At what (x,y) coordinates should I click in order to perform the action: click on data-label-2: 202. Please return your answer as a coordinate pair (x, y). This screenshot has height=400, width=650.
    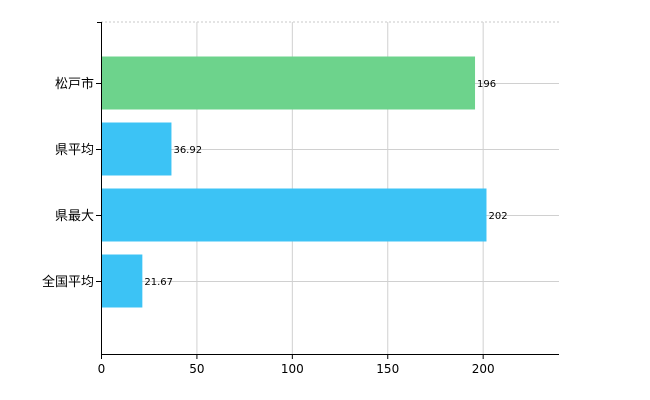
    Looking at the image, I should click on (497, 216).